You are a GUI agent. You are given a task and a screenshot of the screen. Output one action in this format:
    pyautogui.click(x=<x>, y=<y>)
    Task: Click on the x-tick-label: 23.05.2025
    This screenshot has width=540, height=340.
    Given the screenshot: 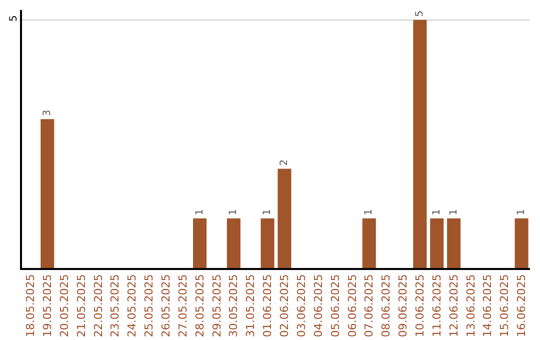 What is the action you would take?
    pyautogui.click(x=115, y=306)
    